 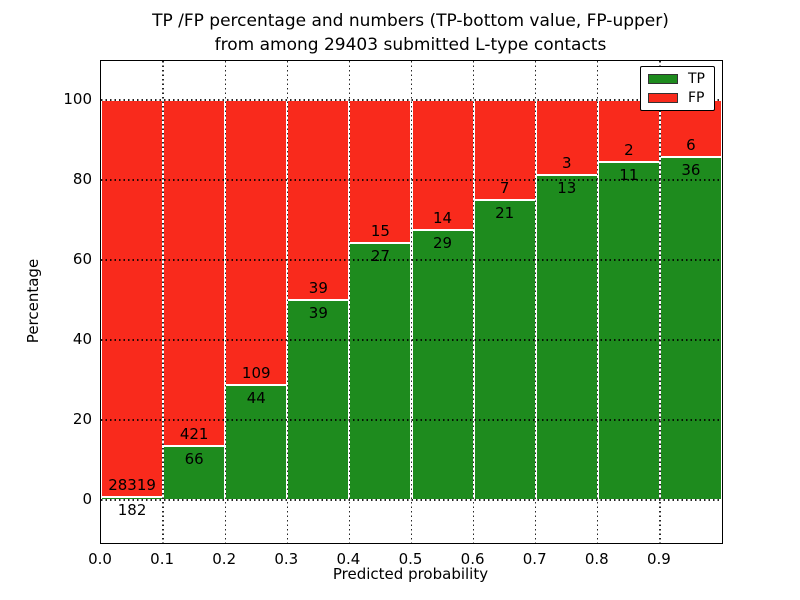 What do you see at coordinates (82, 259) in the screenshot?
I see `y-tick-label: 60` at bounding box center [82, 259].